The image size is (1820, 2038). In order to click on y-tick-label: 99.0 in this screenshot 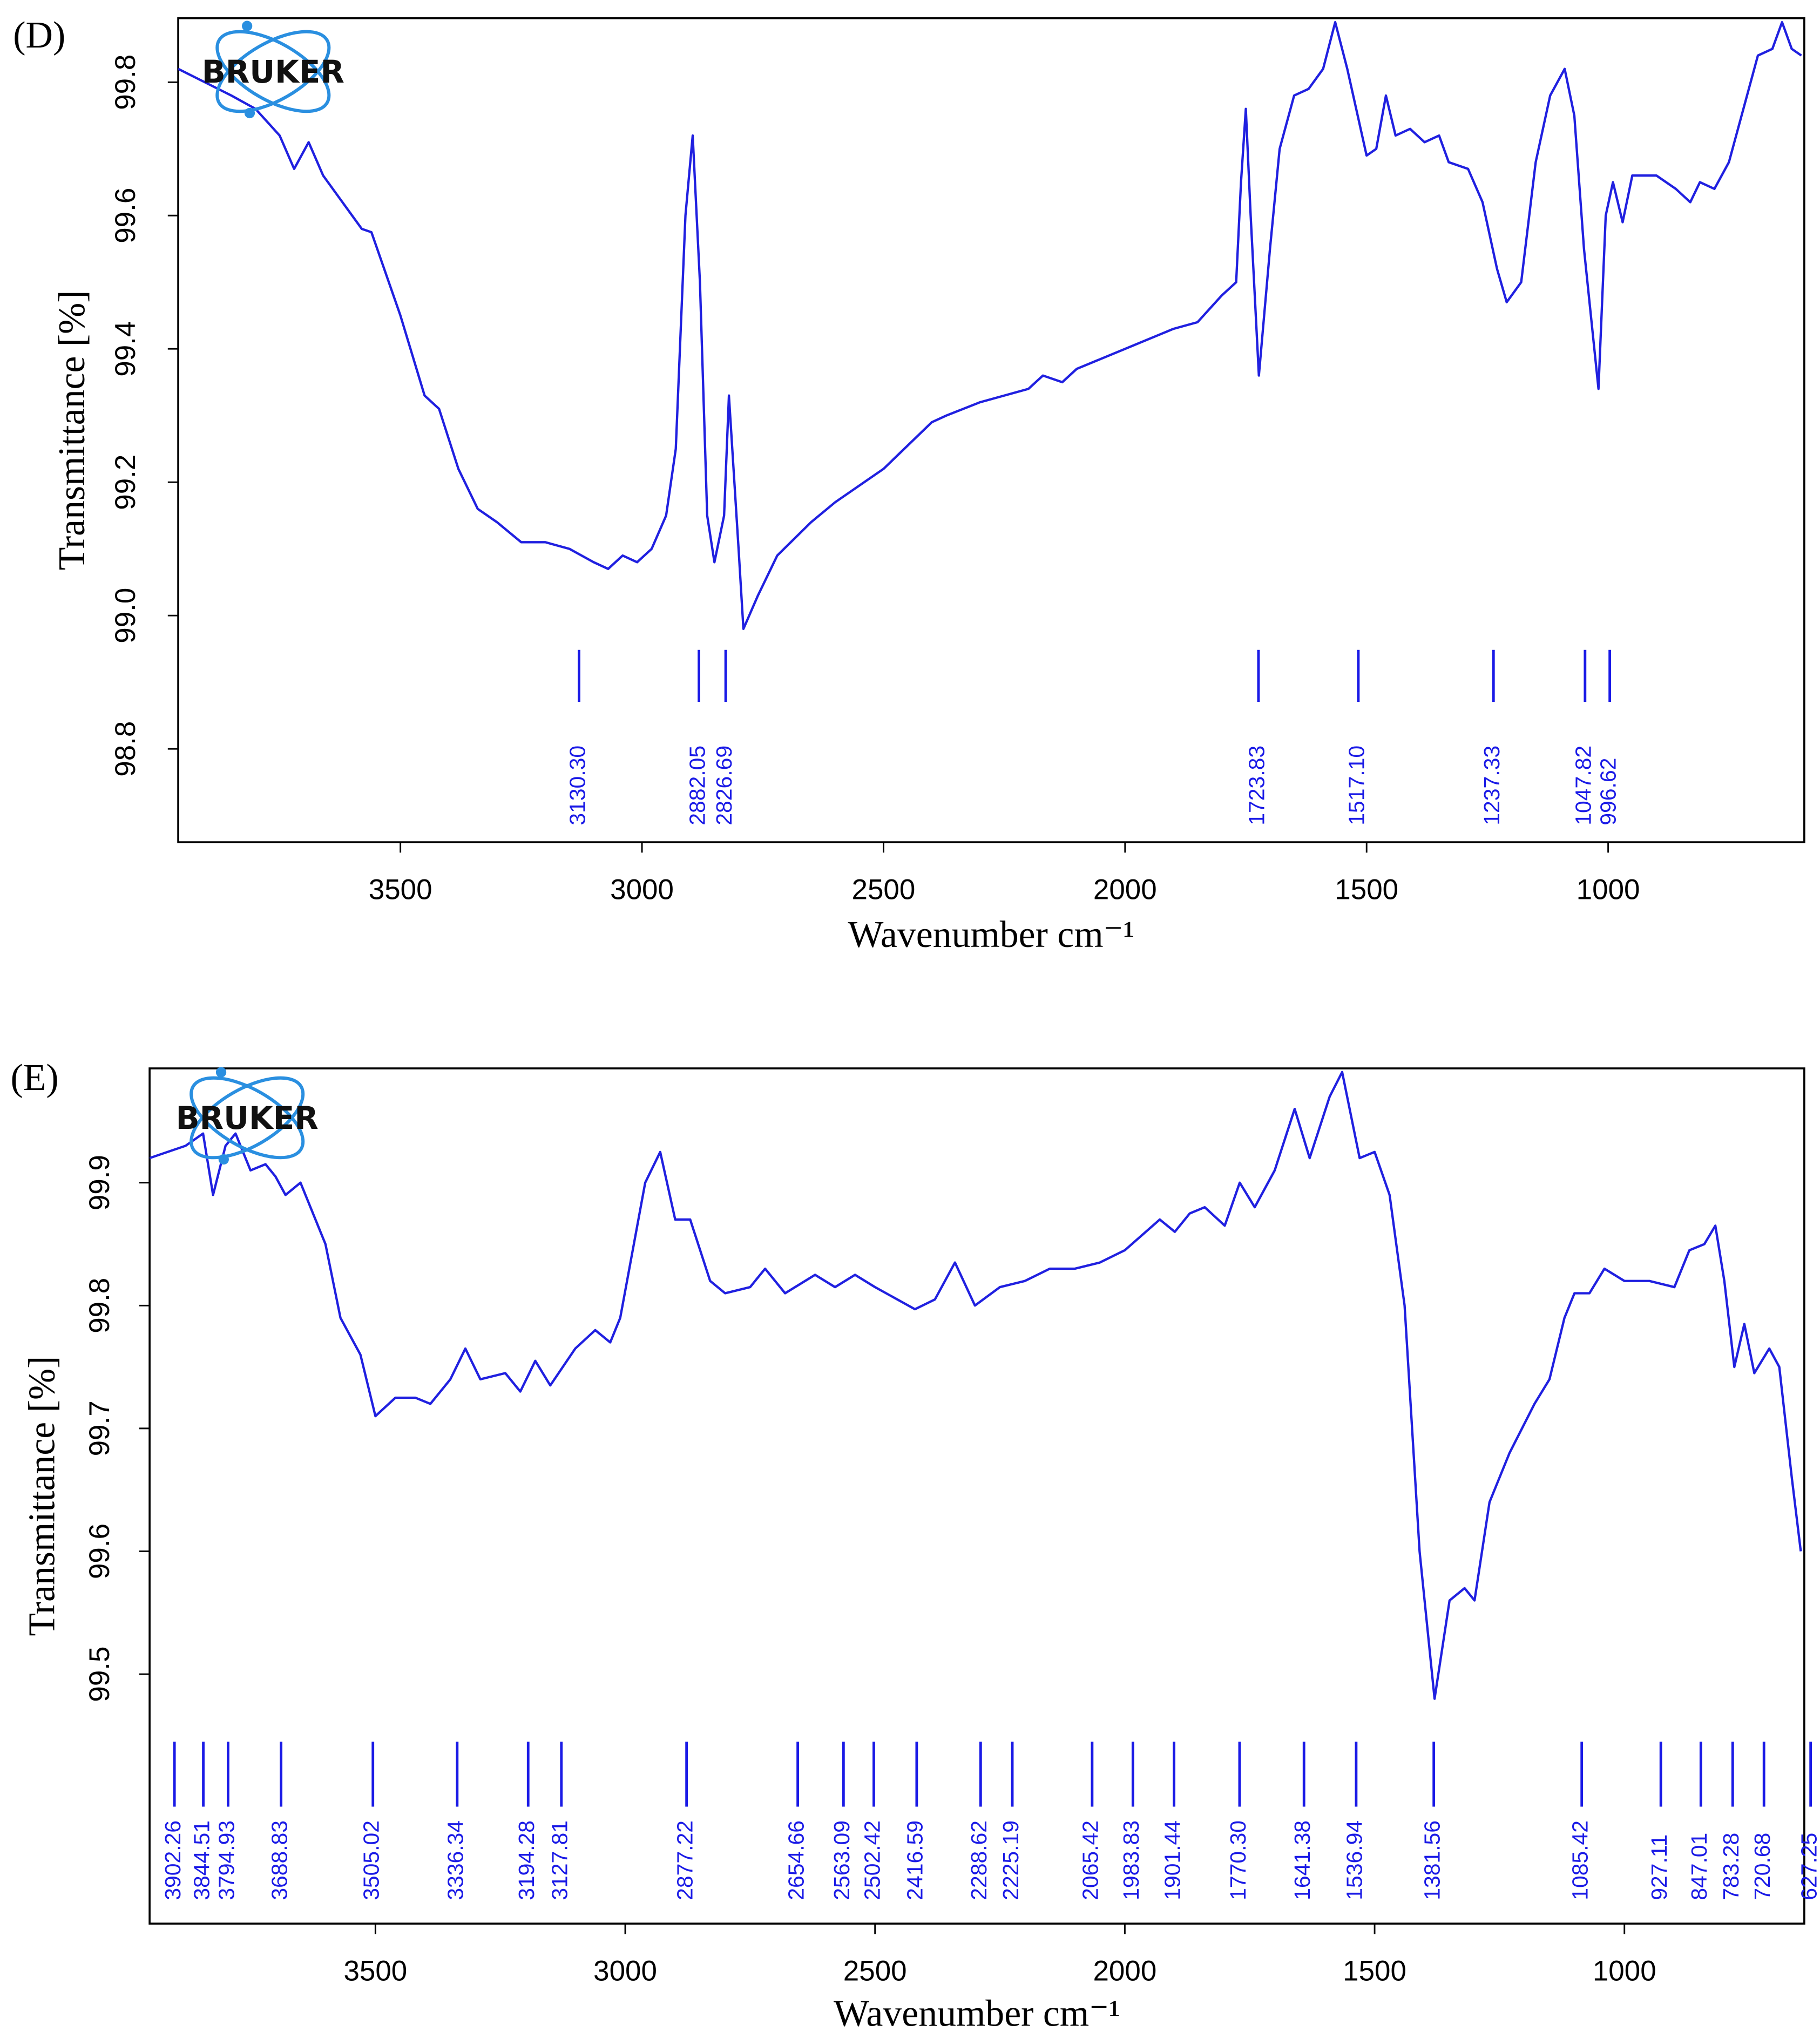, I will do `click(125, 616)`.